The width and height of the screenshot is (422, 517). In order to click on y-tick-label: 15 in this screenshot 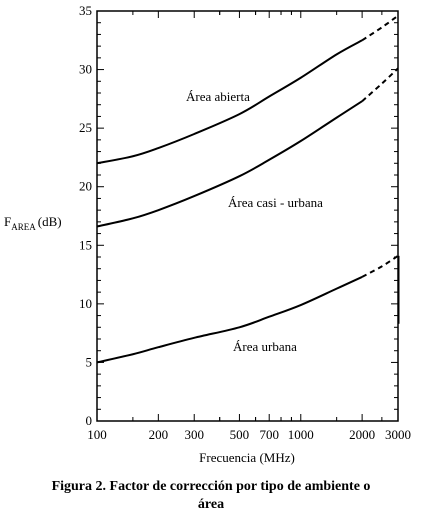, I will do `click(85, 244)`.